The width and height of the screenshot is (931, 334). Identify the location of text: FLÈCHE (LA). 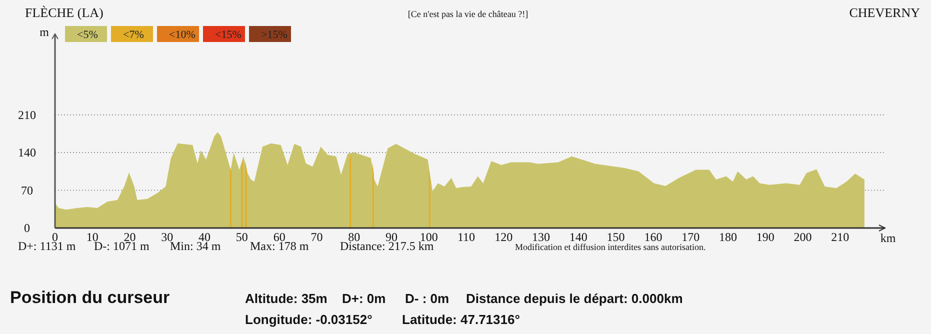
(64, 12).